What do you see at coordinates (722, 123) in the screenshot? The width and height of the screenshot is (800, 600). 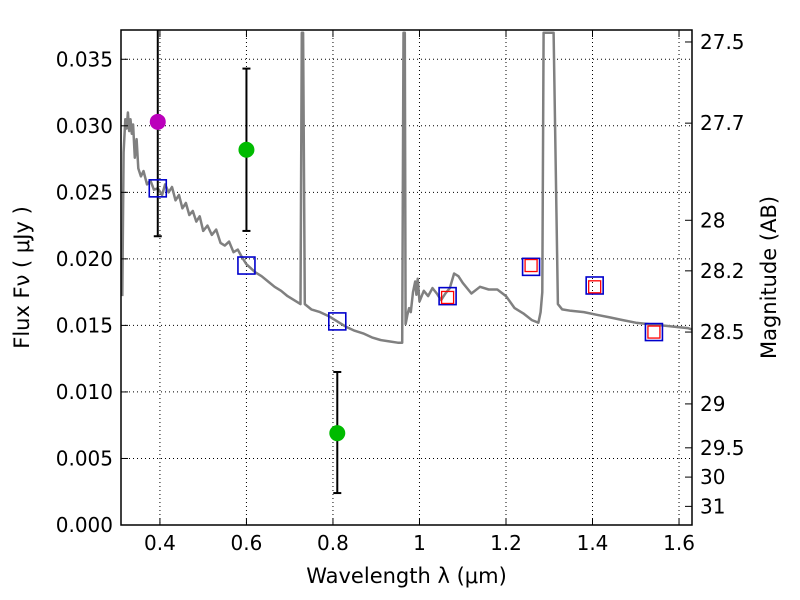 I see `mag-tick-label: 27.7` at bounding box center [722, 123].